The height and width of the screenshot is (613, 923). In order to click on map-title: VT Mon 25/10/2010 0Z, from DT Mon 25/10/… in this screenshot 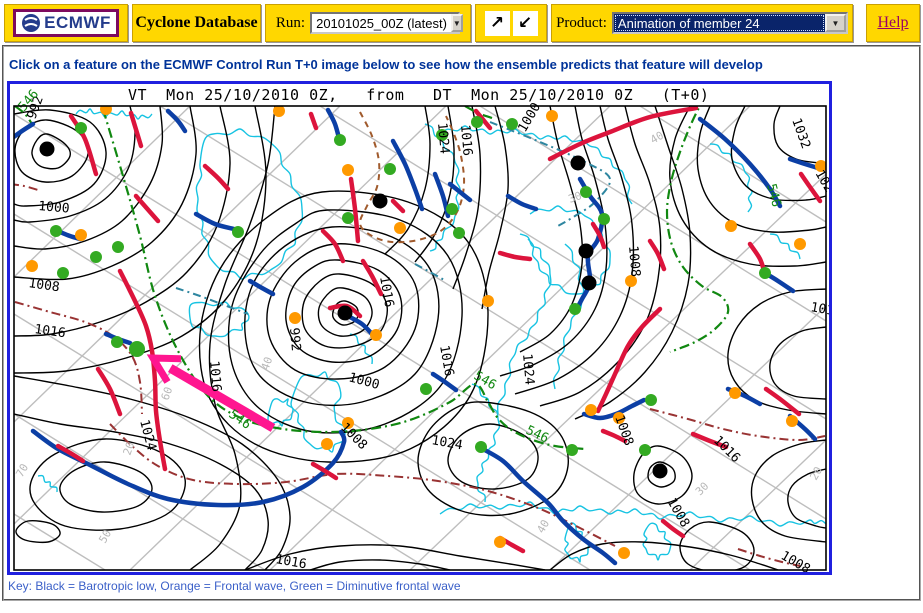, I will do `click(418, 95)`.